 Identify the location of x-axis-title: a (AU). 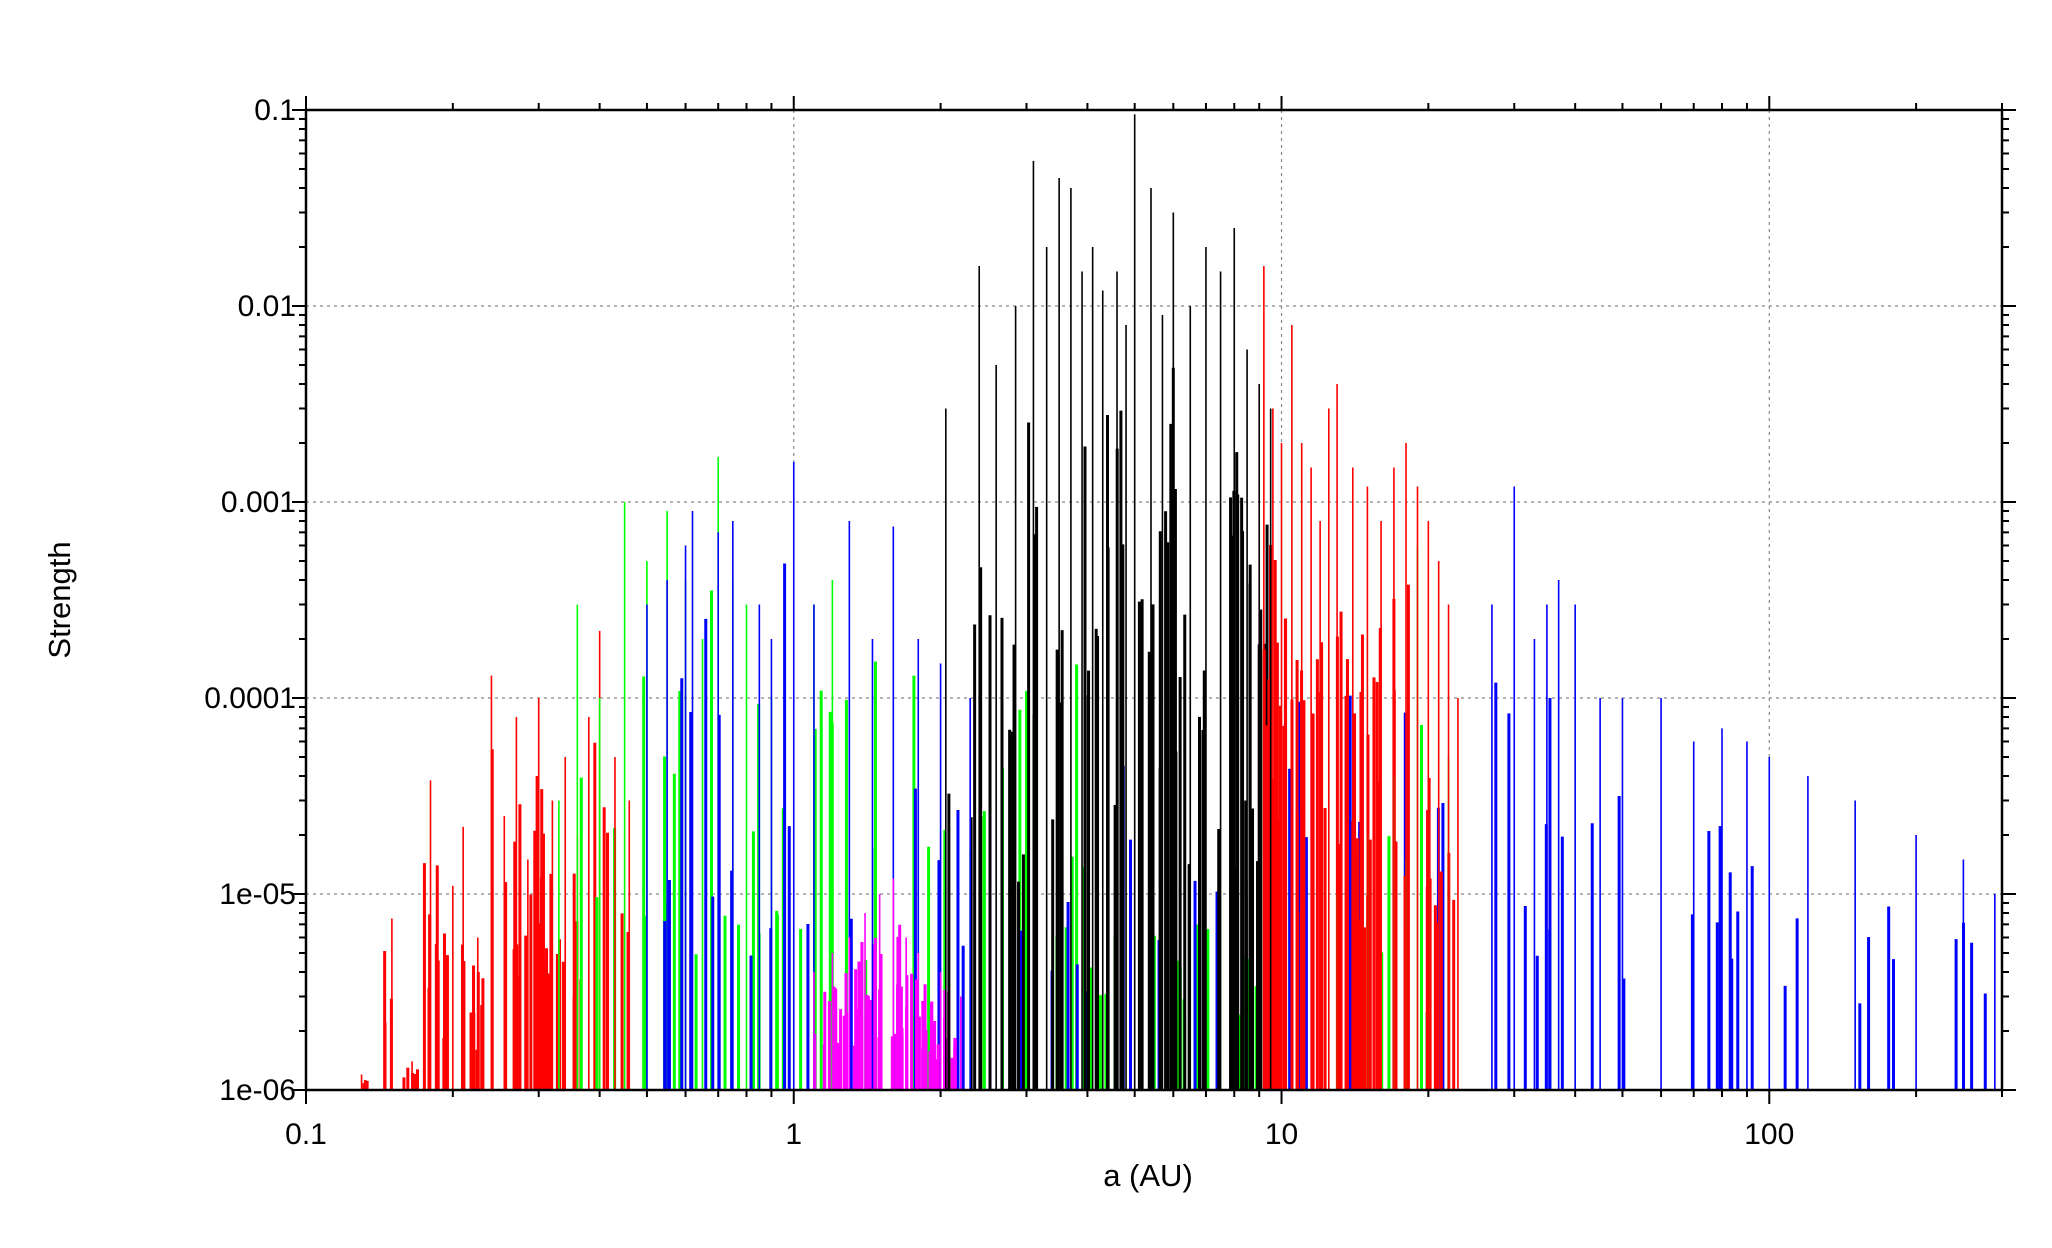
(1148, 1175).